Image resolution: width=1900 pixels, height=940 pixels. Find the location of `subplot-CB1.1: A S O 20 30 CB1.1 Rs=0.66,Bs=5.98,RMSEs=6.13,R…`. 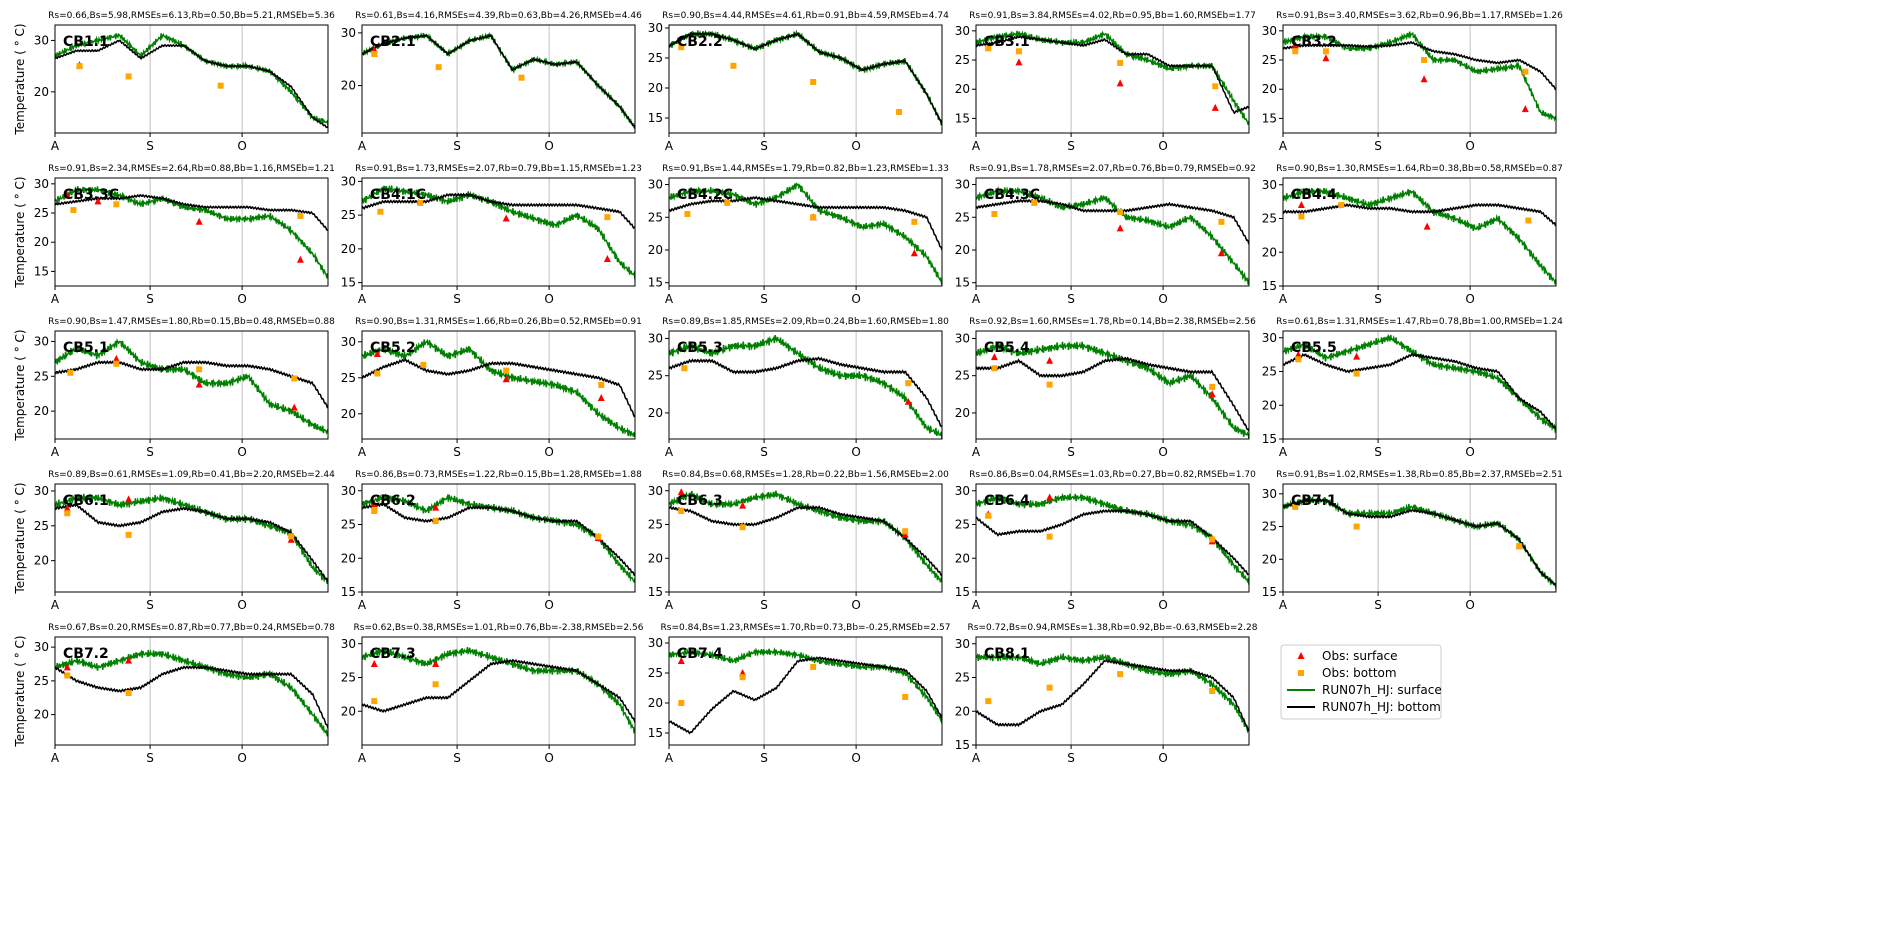

subplot-CB1.1: A S O 20 30 CB1.1 Rs=0.66,Bs=5.98,RMSEs=6.13,R… is located at coordinates (174, 82).